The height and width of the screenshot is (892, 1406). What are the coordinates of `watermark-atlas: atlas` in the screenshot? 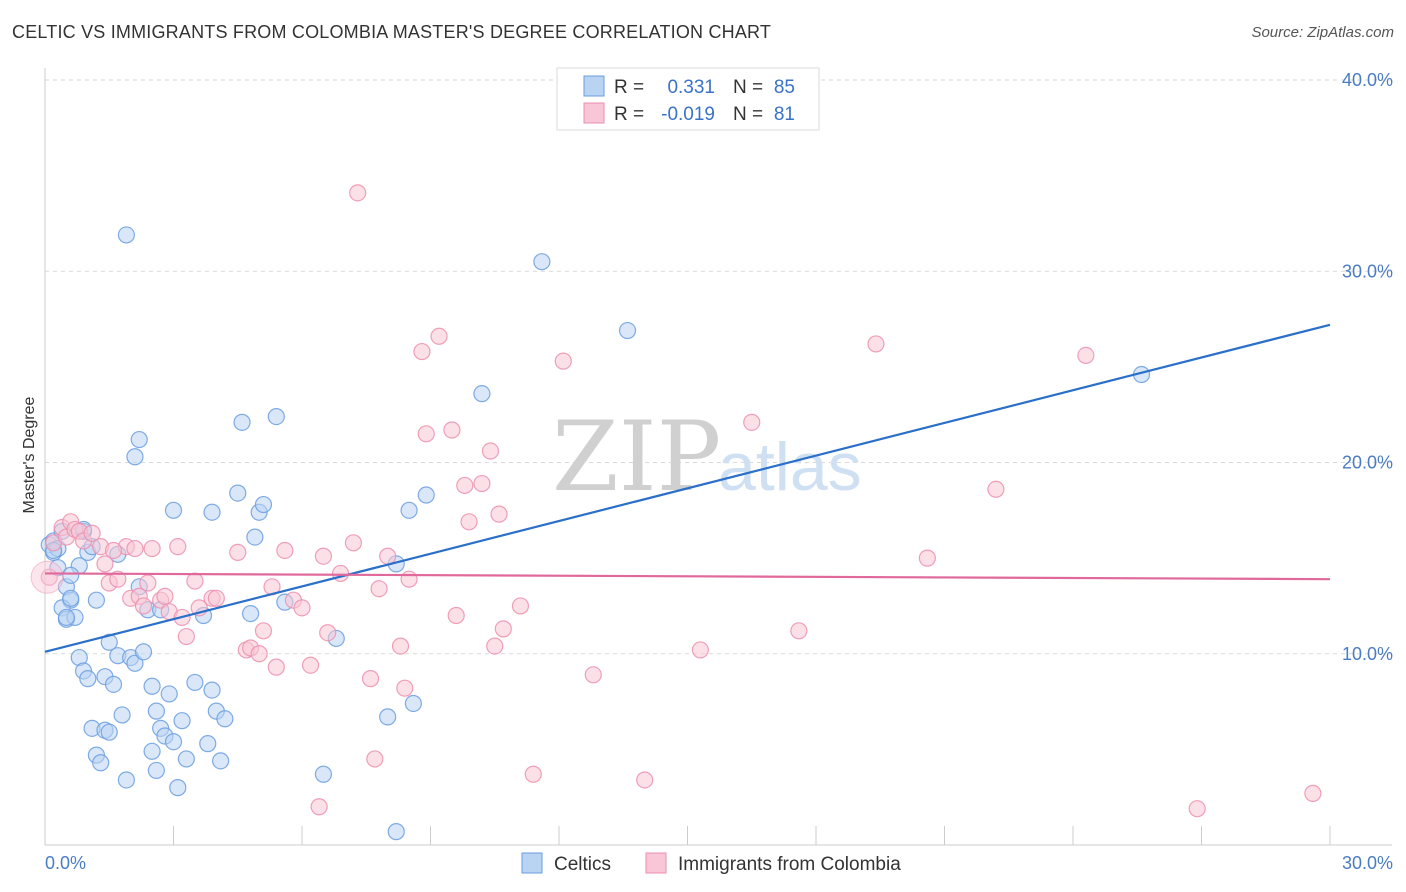 It's located at (790, 467).